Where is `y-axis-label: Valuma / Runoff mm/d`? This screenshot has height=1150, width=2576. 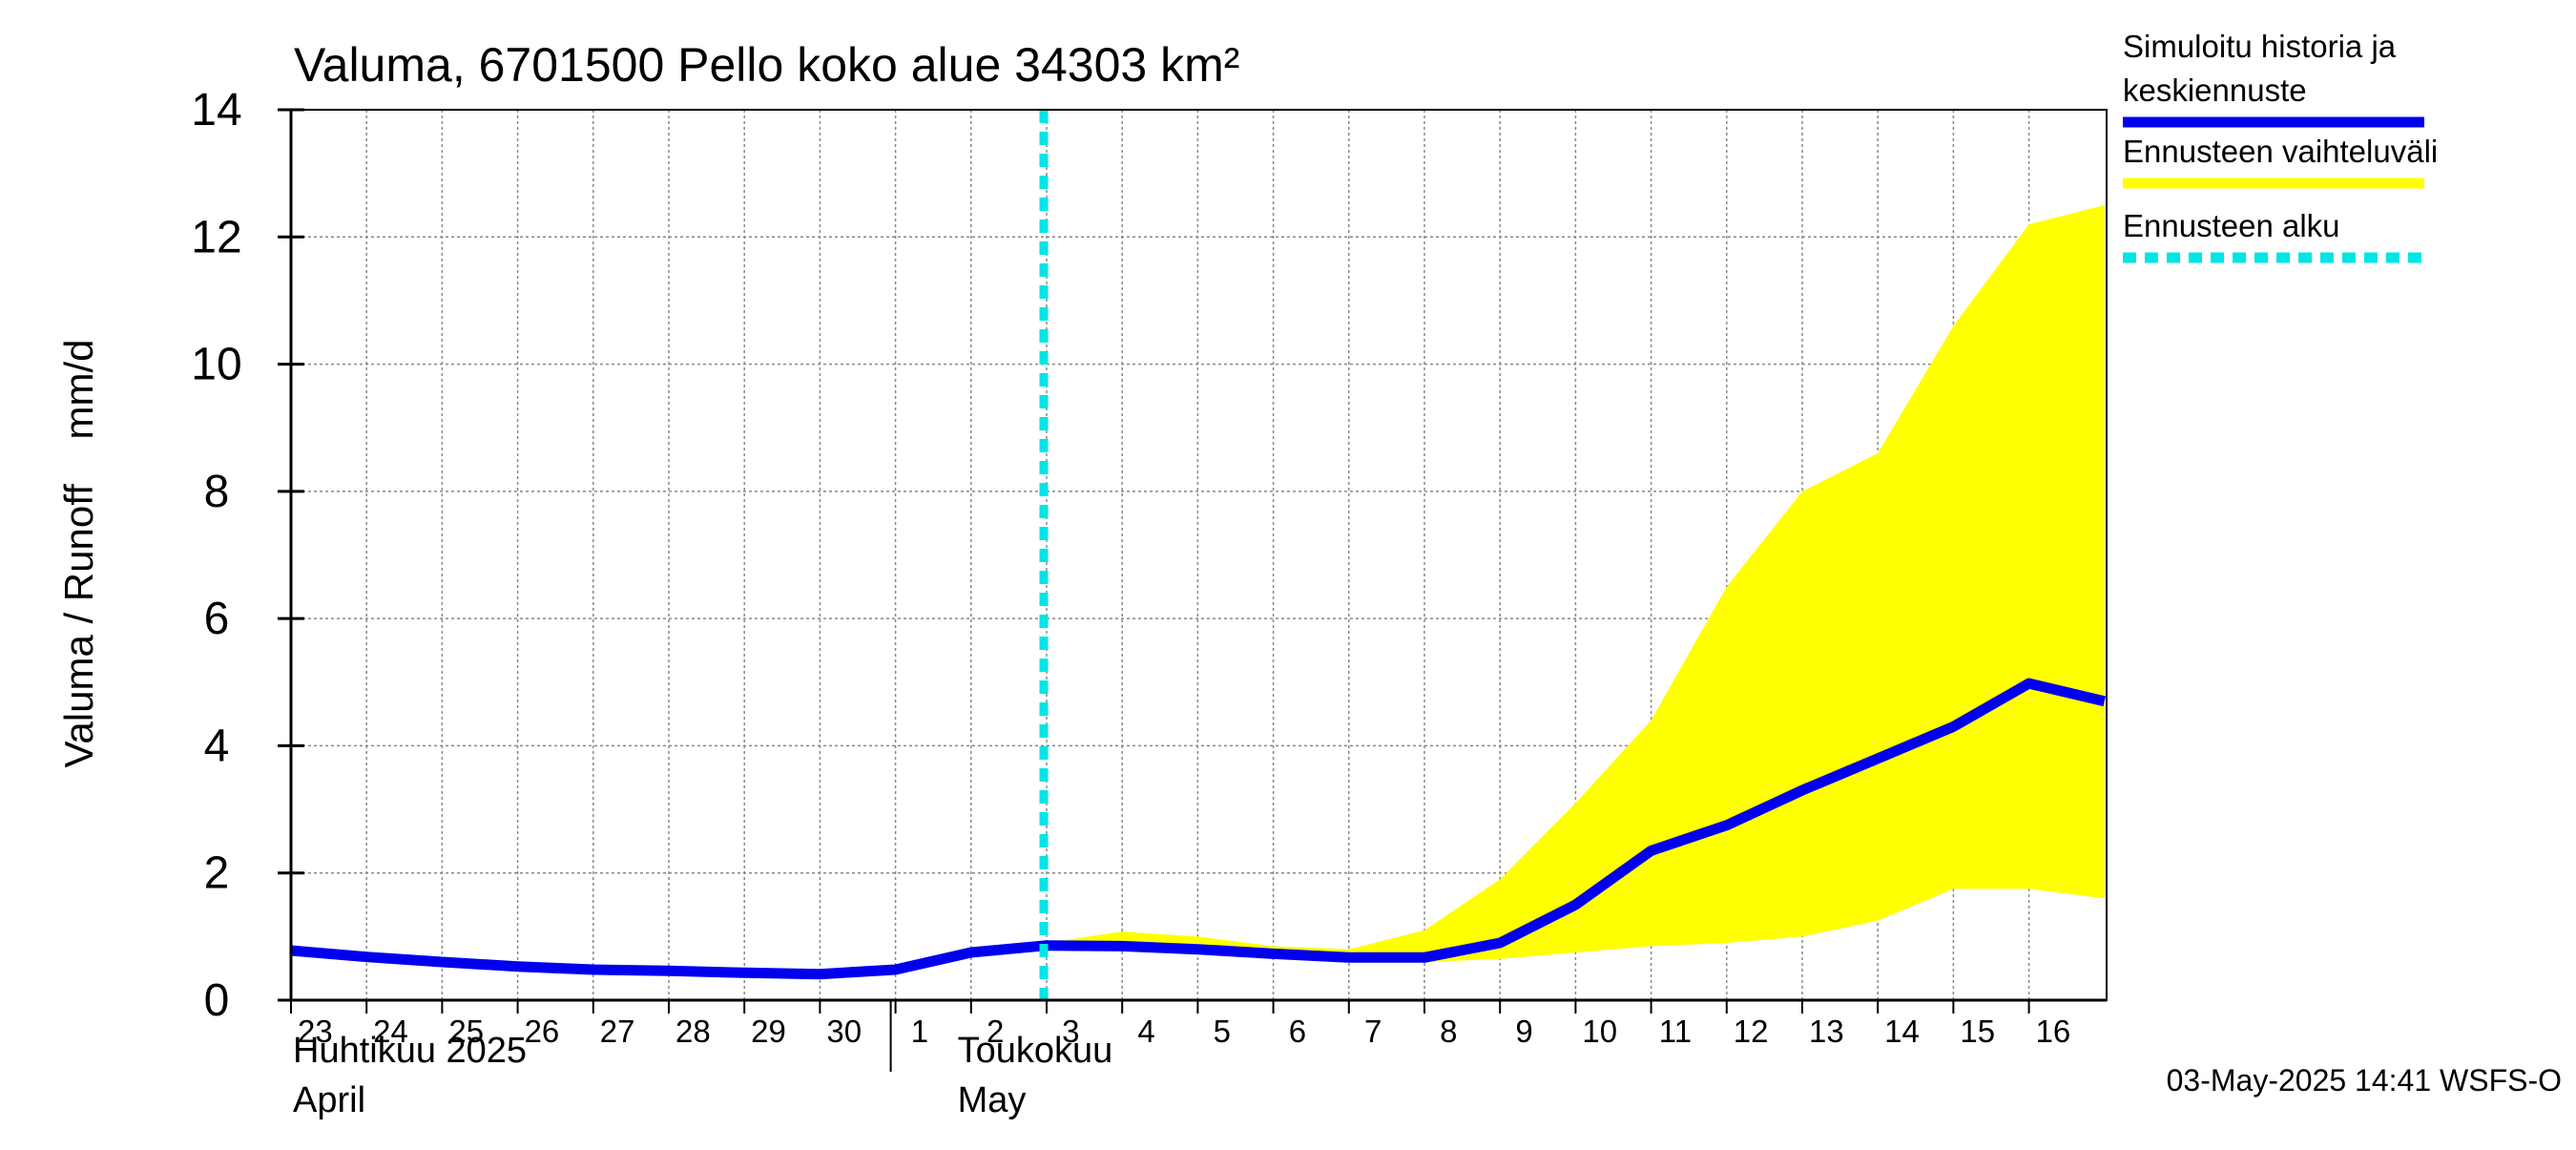 y-axis-label: Valuma / Runoff mm/d is located at coordinates (78, 554).